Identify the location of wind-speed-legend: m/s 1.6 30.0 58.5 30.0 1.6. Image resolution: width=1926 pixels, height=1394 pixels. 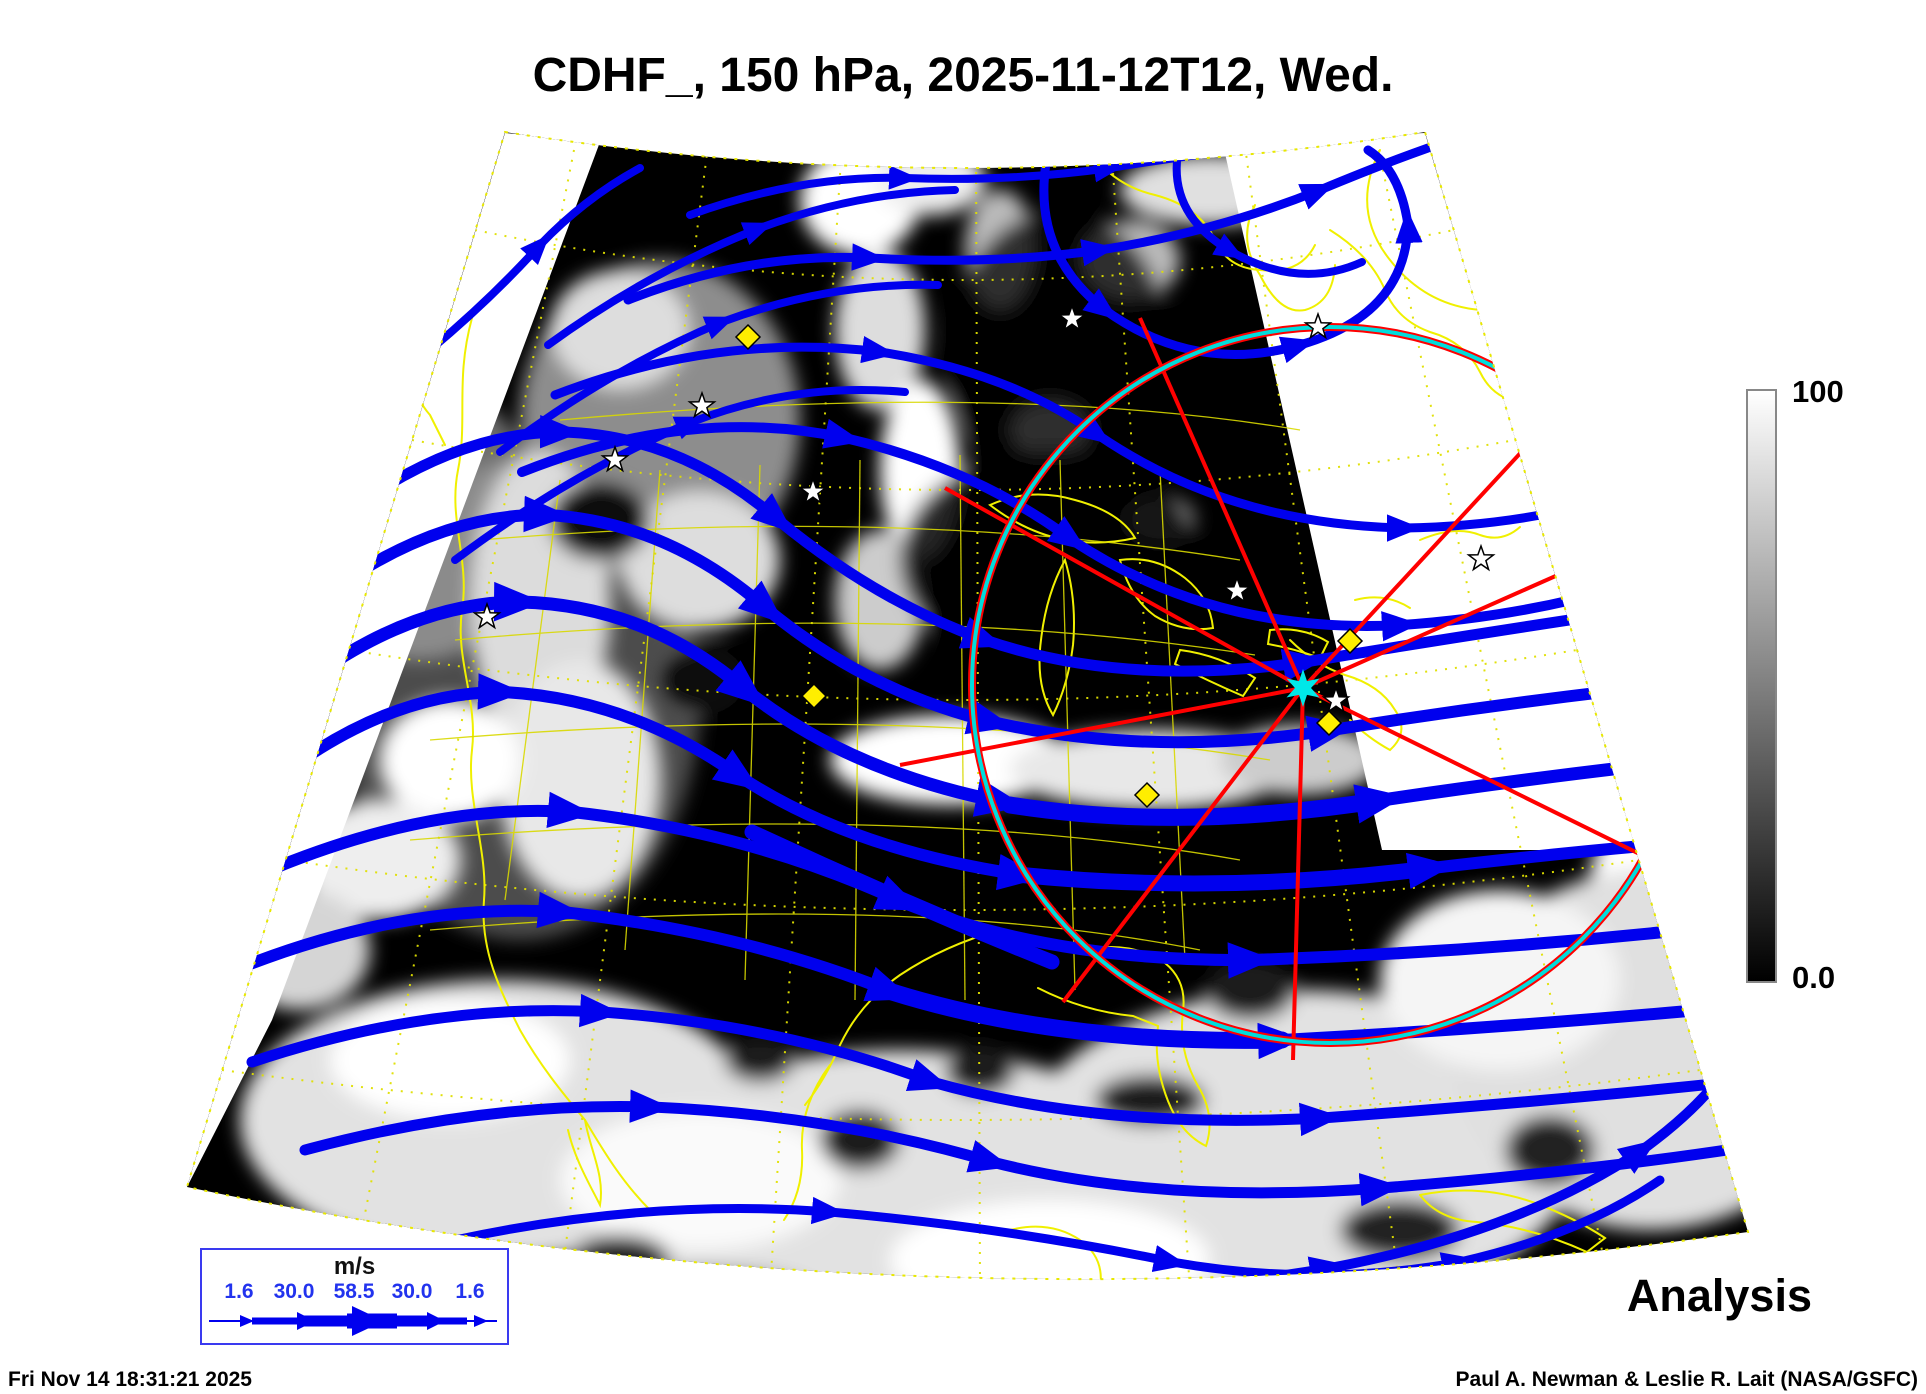
(354, 1296).